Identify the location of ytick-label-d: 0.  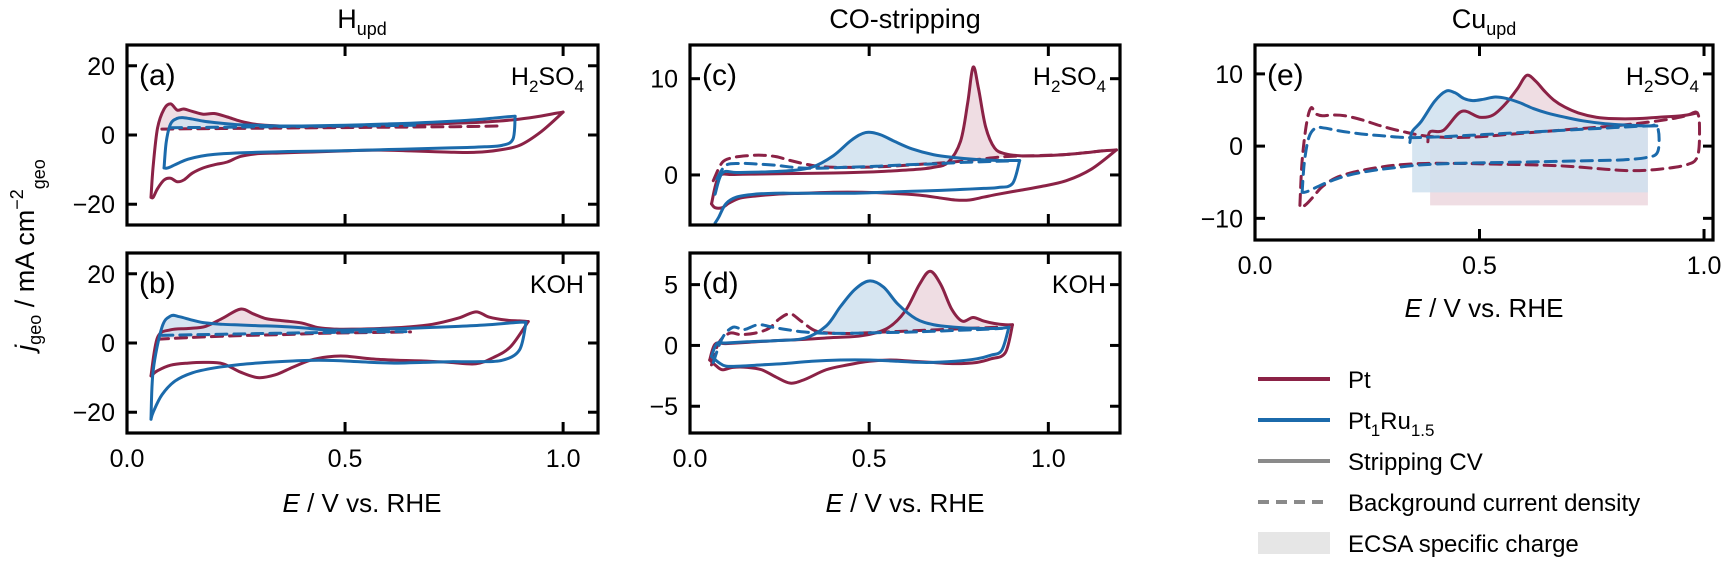
(671, 346).